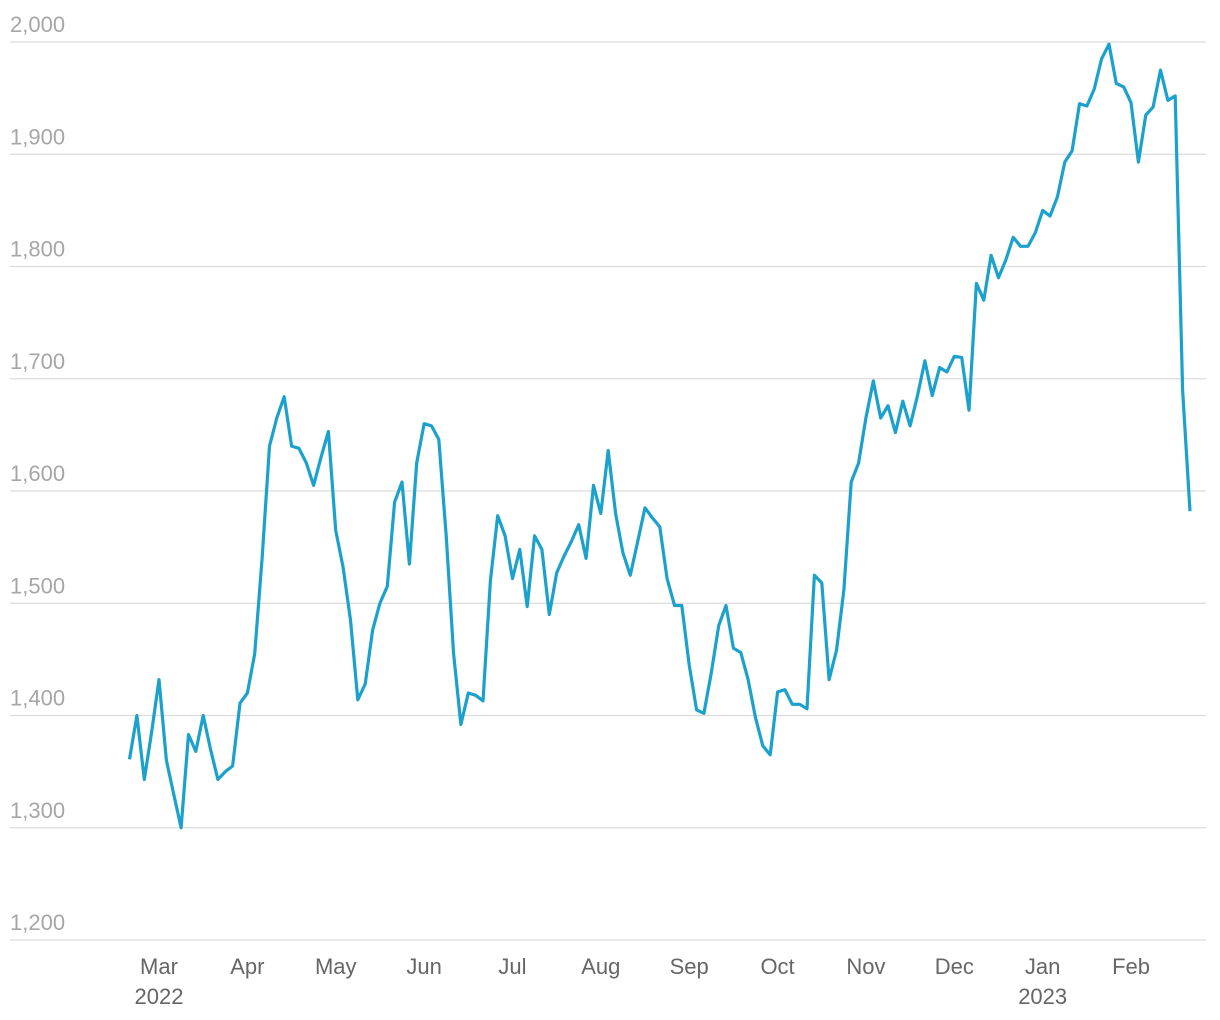 This screenshot has height=1020, width=1220. Describe the element at coordinates (37, 698) in the screenshot. I see `y-tick-label: 1,400` at that location.